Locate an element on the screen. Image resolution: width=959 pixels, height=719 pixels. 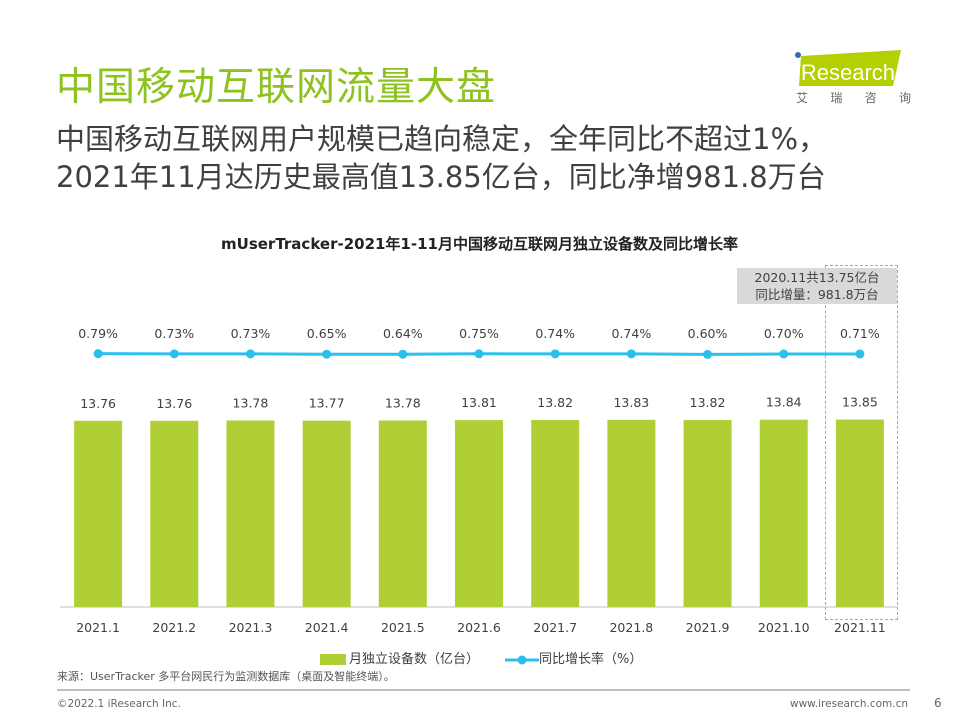
line-value-label: 0.70% is located at coordinates (784, 333).